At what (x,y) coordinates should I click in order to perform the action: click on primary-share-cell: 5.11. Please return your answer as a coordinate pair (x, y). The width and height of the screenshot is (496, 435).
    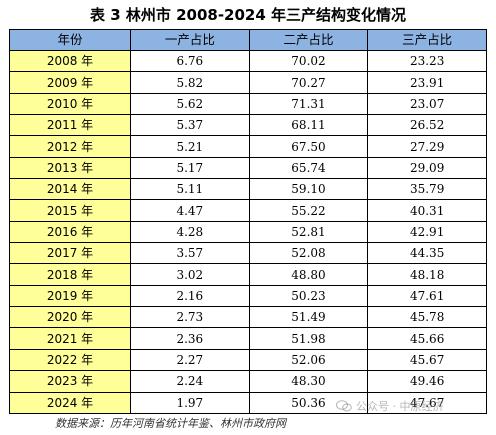
    Looking at the image, I should click on (190, 189).